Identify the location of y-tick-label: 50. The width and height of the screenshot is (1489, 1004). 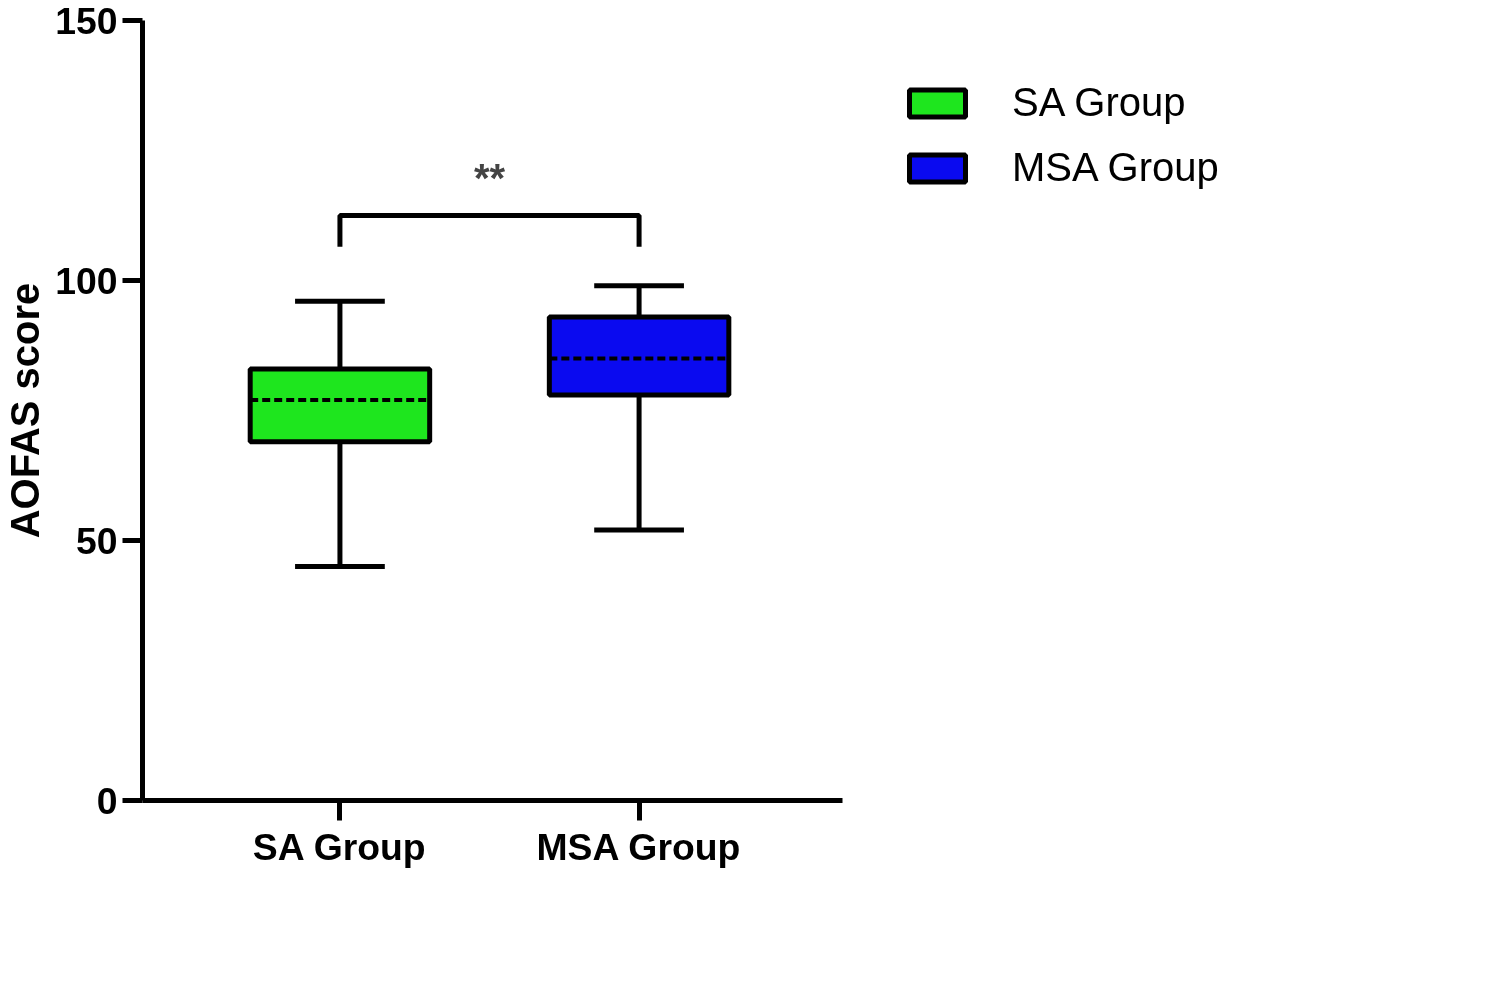
(96, 540).